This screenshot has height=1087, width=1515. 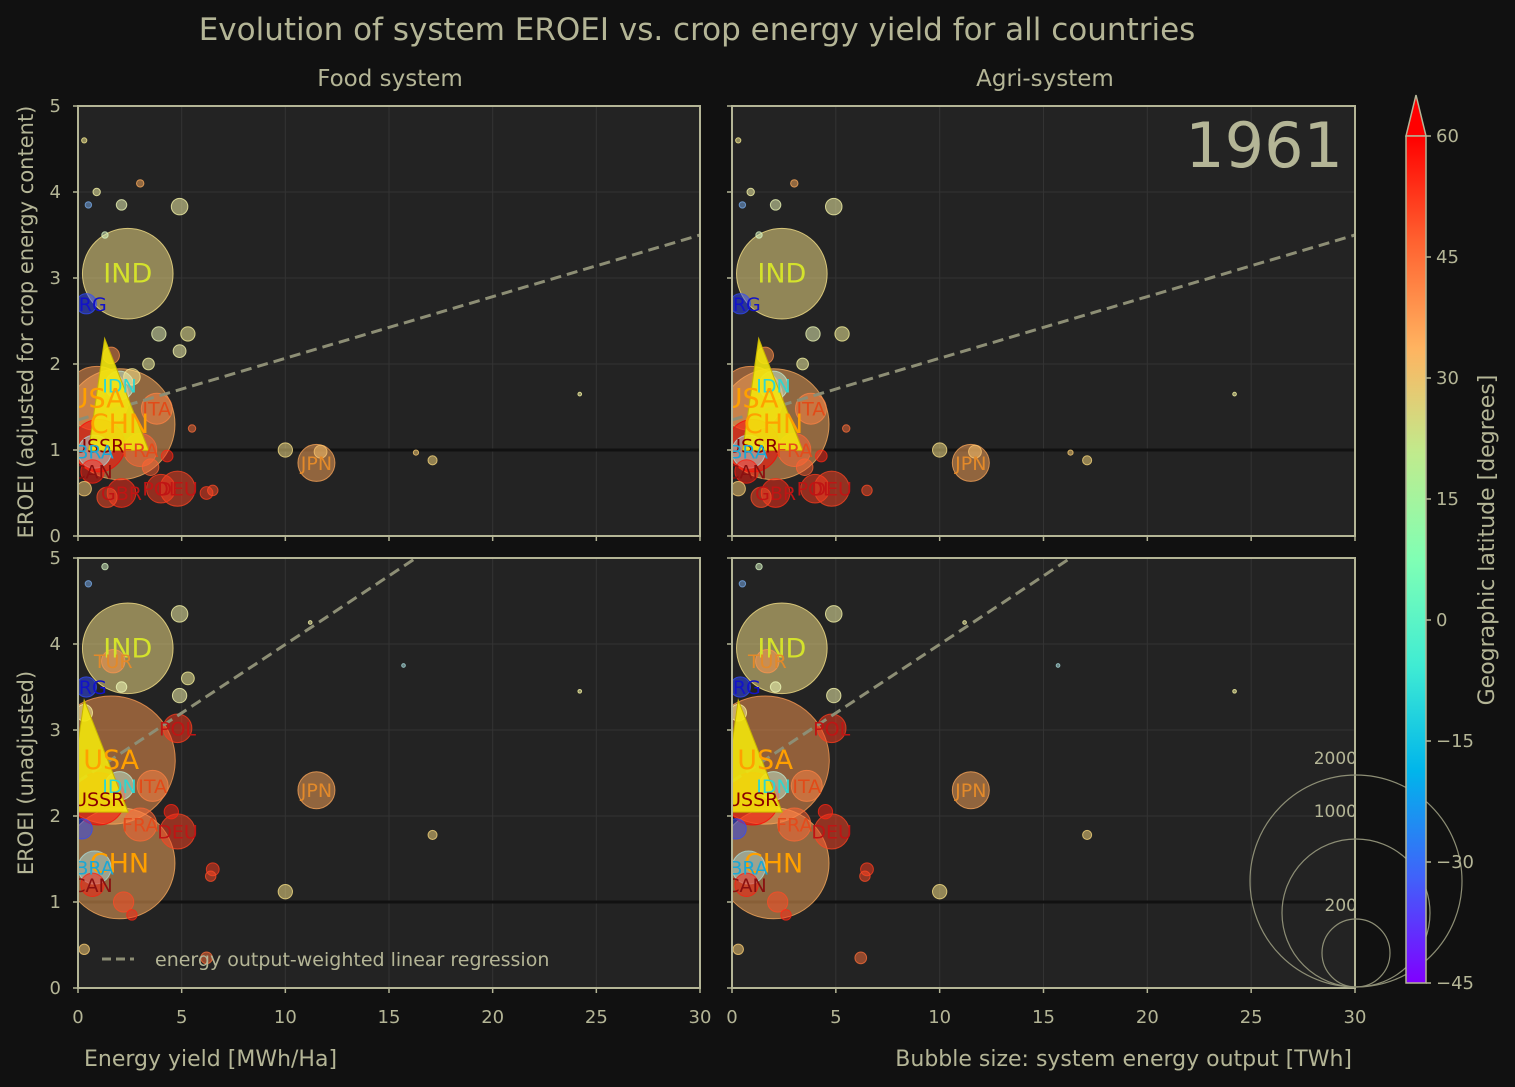 I want to click on bubble-pol, so click(x=161, y=488).